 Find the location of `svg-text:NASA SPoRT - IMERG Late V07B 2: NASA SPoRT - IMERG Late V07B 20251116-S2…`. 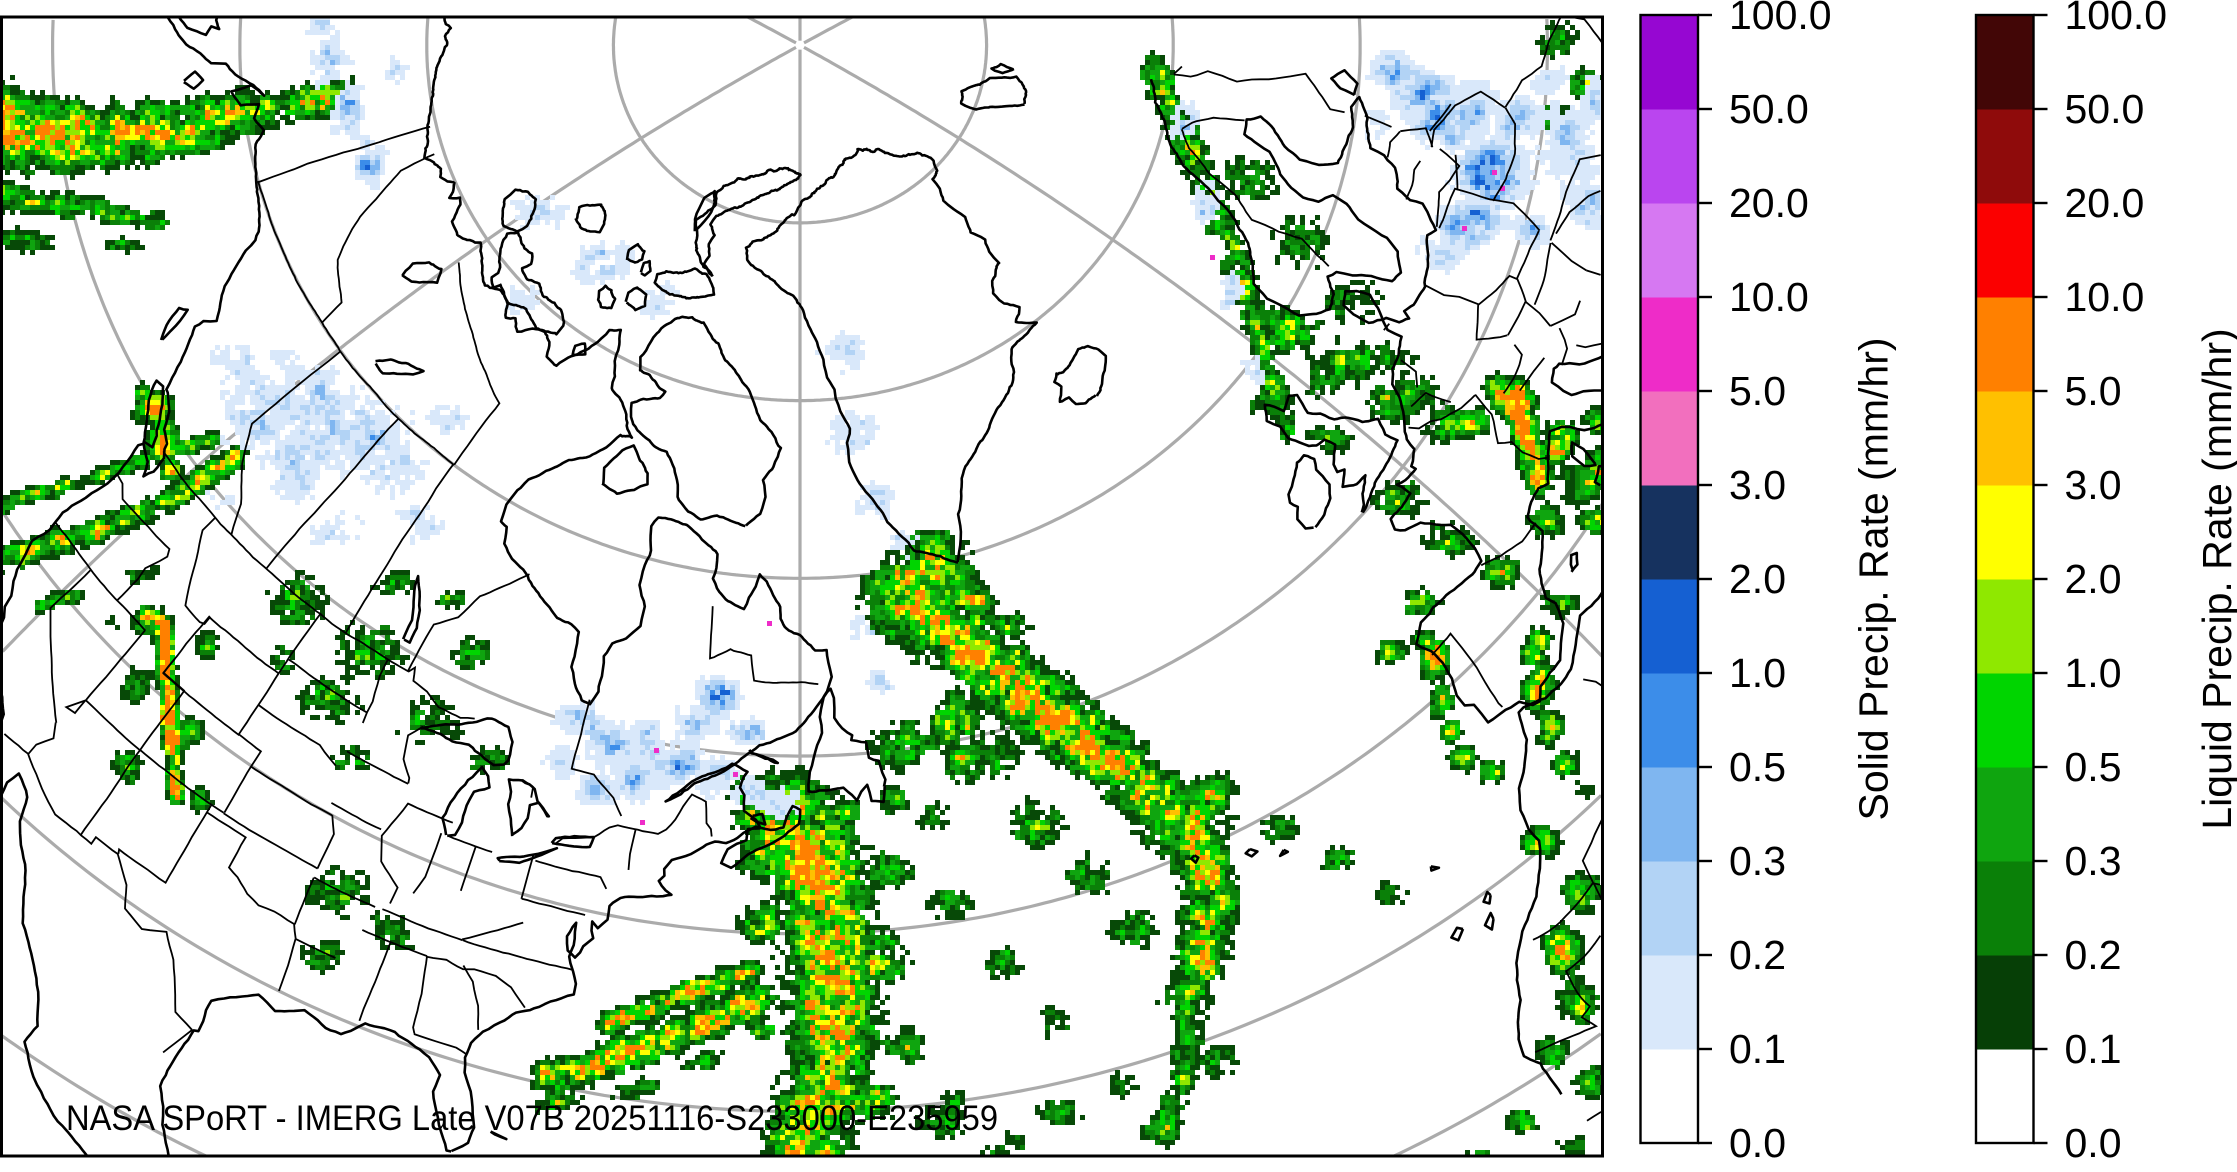

svg-text:NASA SPoRT - IMERG Late V07B 2: NASA SPoRT - IMERG Late V07B 20251116-S2… is located at coordinates (532, 1118).